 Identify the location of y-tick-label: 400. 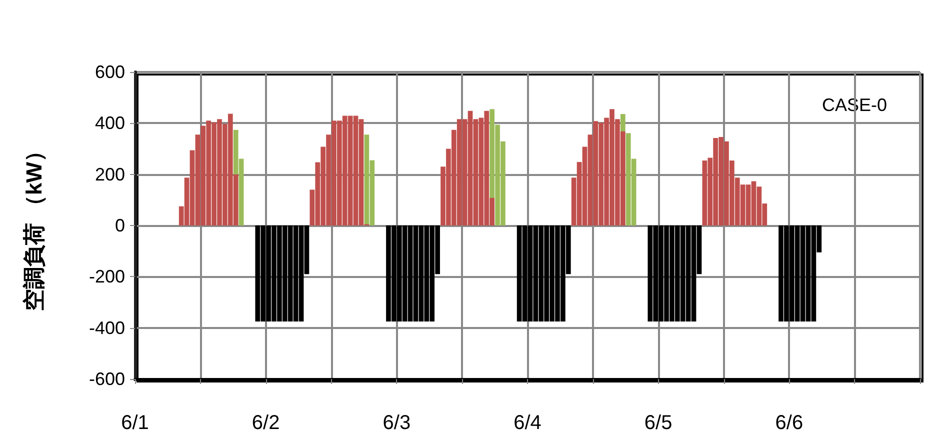
(109, 123).